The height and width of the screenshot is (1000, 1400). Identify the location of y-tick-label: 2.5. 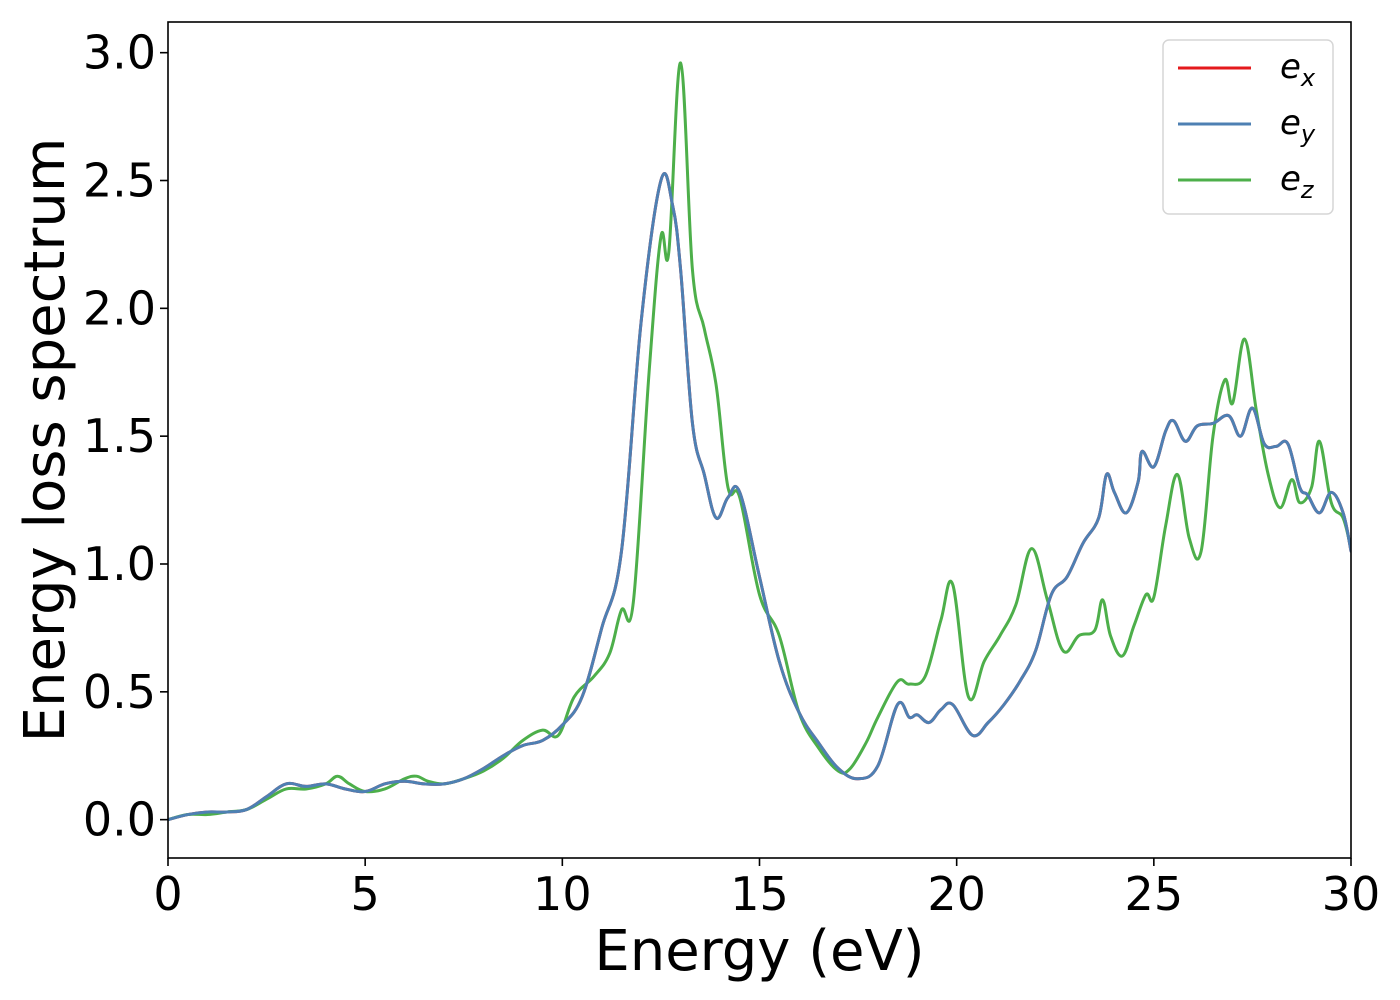
(119, 181).